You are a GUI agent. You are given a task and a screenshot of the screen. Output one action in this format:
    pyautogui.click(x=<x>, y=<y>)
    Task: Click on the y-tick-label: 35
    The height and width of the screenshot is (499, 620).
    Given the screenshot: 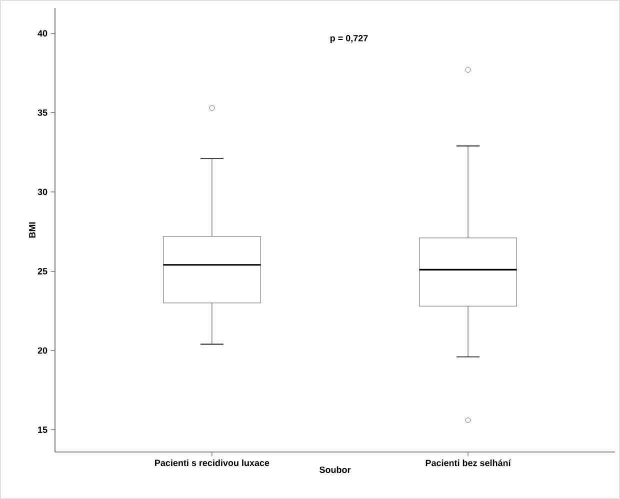 What is the action you would take?
    pyautogui.click(x=43, y=112)
    